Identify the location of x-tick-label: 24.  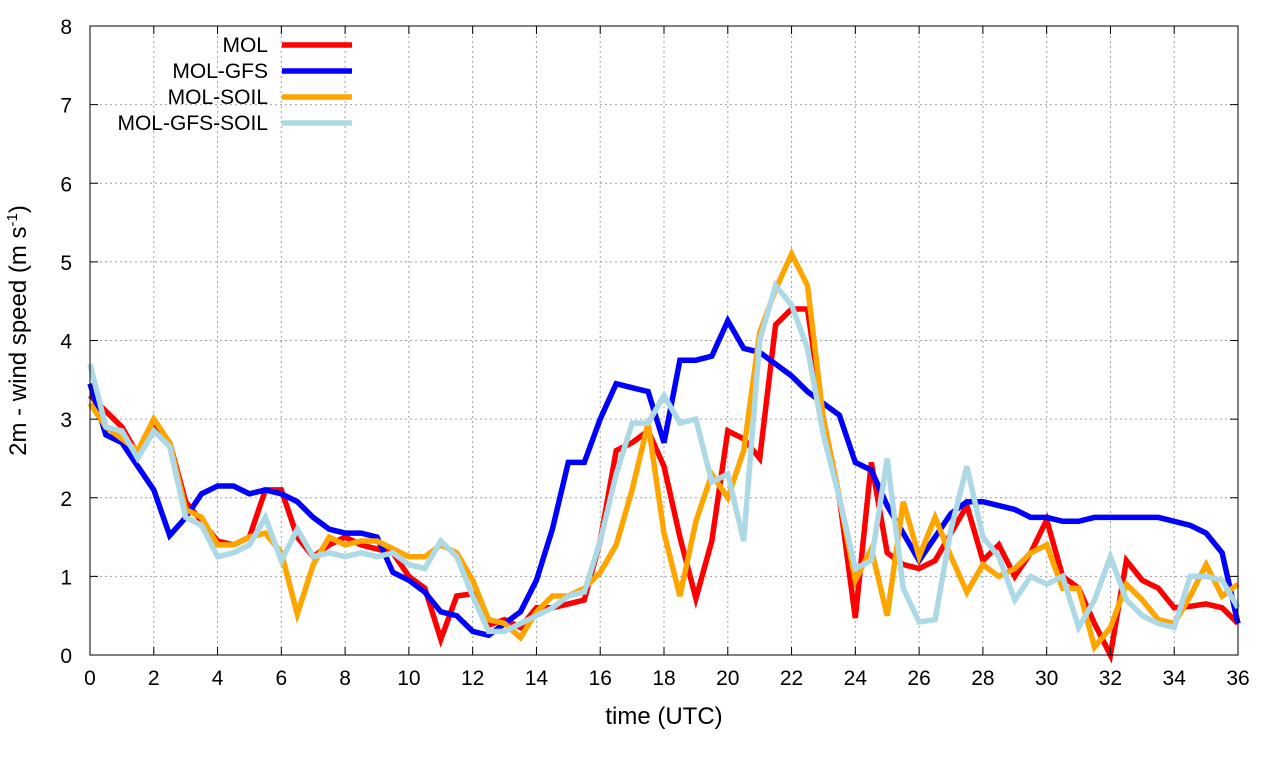
(856, 678).